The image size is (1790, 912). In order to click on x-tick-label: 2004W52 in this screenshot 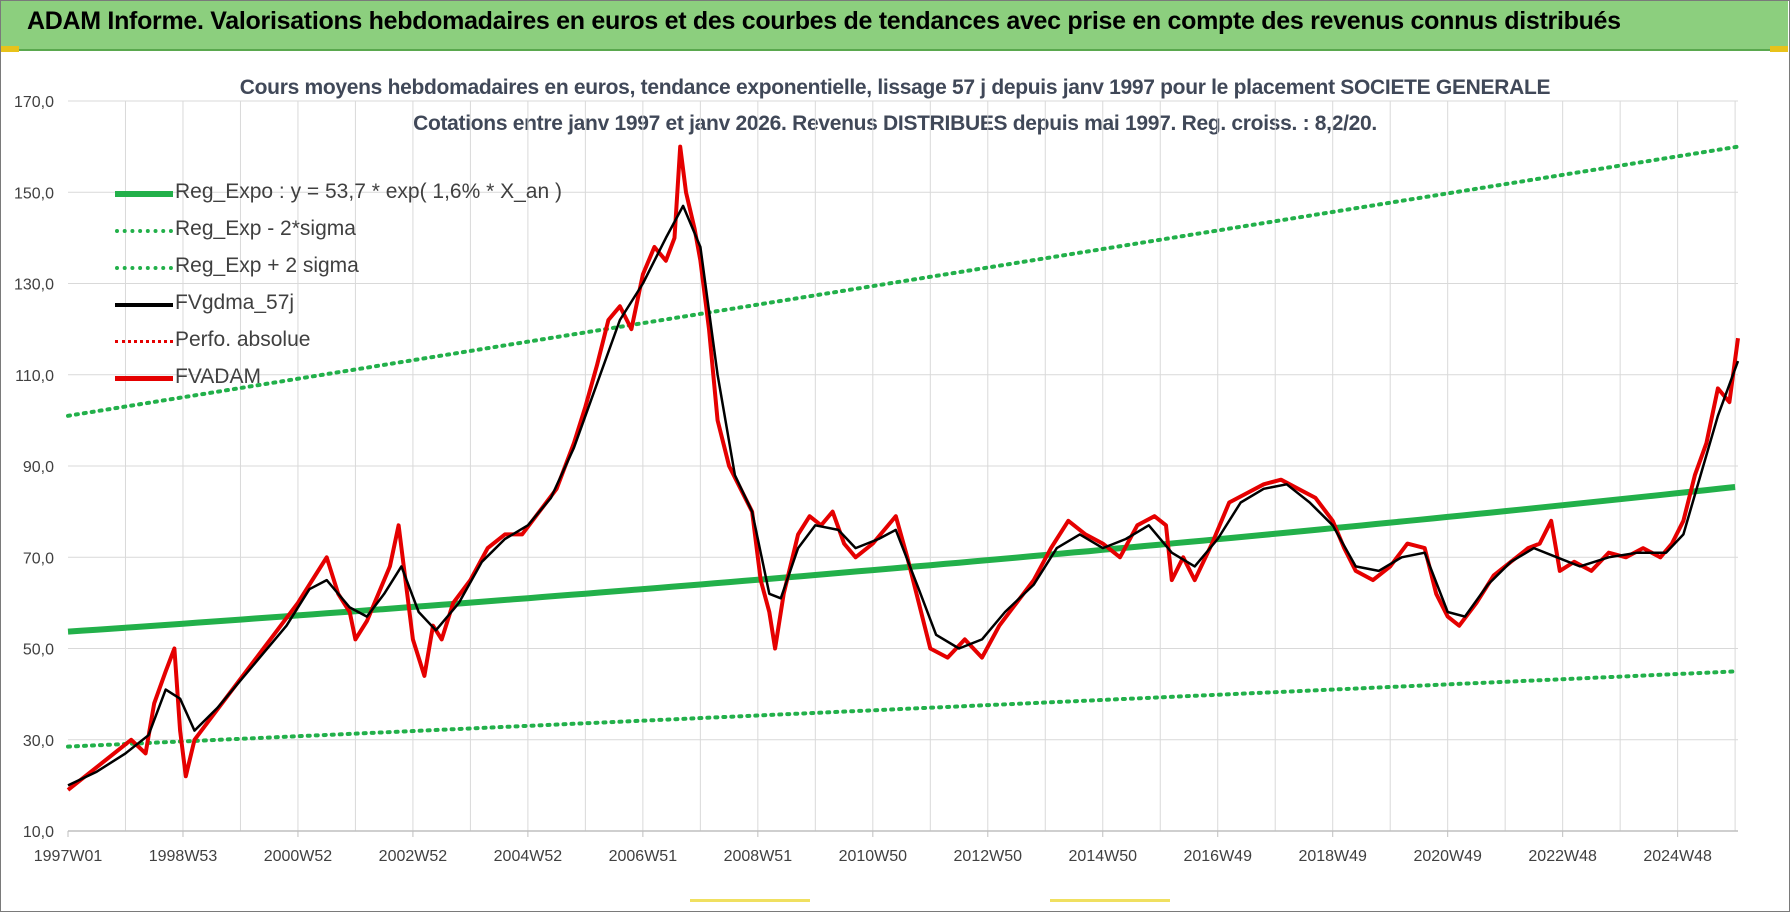, I will do `click(528, 856)`.